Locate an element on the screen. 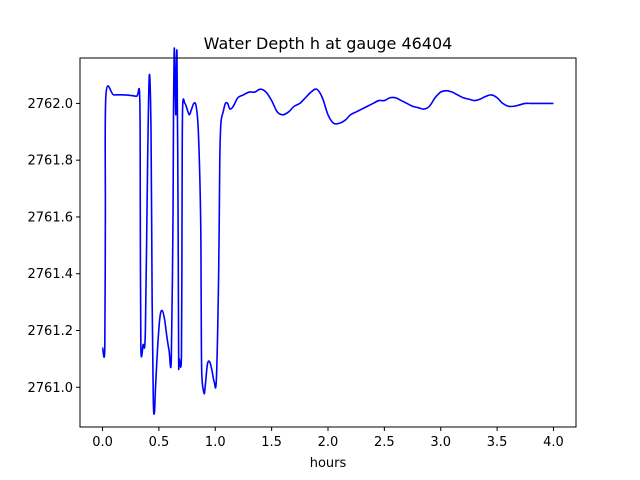 The image size is (640, 480). y-tick-label: 2761.2 is located at coordinates (51, 331).